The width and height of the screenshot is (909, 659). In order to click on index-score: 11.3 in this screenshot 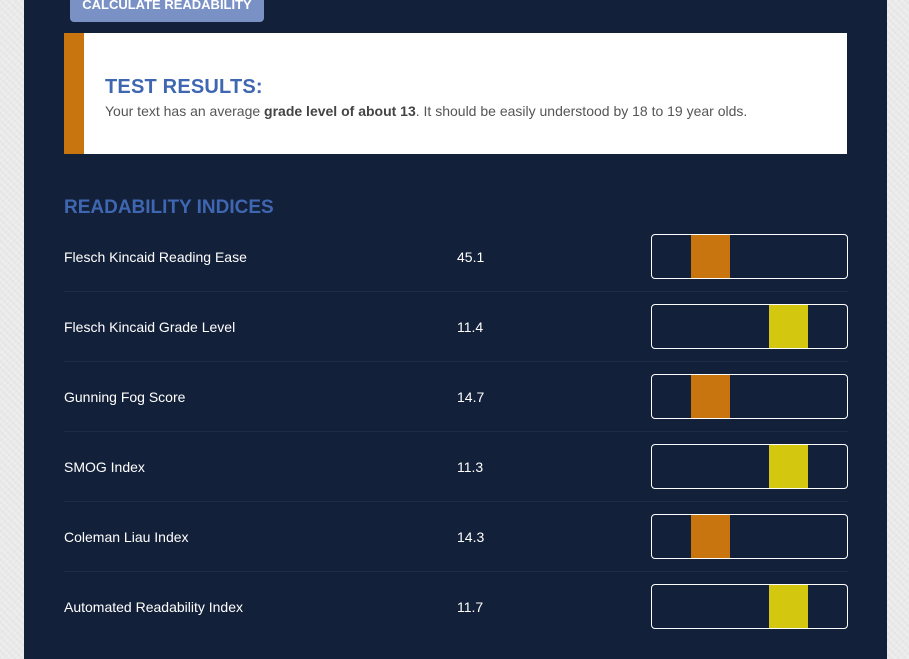, I will do `click(470, 467)`.